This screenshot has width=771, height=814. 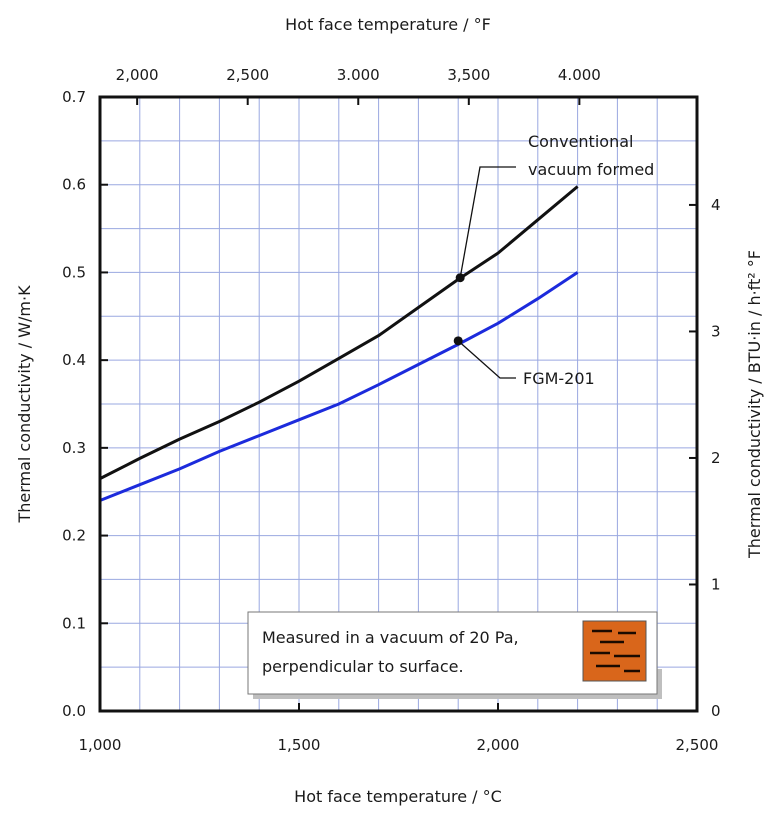 What do you see at coordinates (24, 404) in the screenshot?
I see `left-axis-title: Thermal conductivity / W/m·K` at bounding box center [24, 404].